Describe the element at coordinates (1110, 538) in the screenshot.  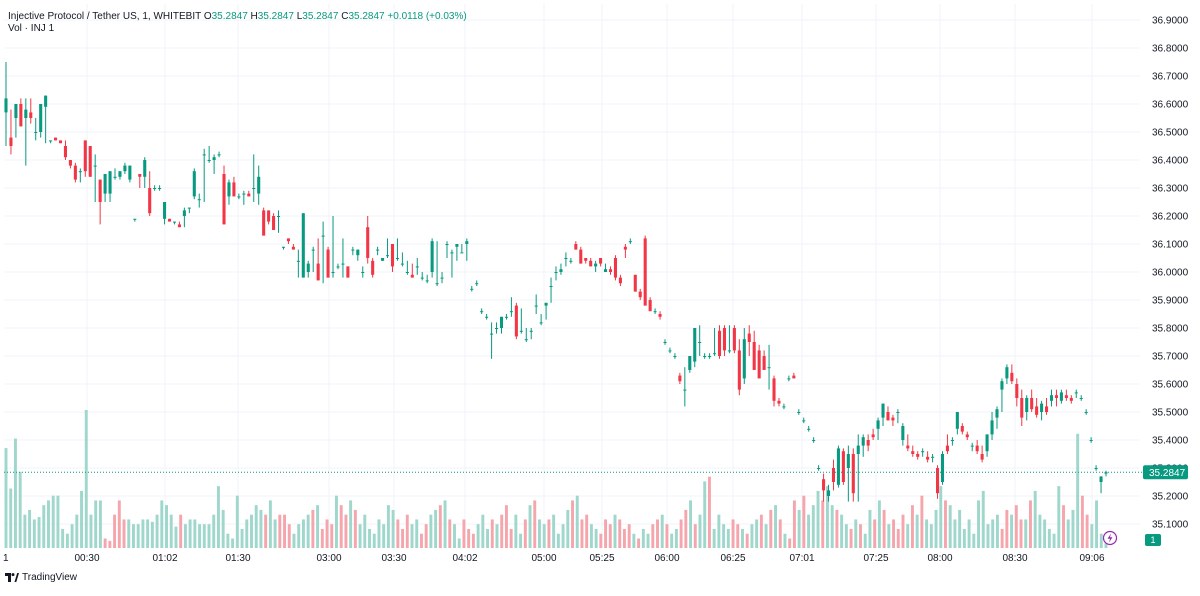
I see `lightning-icon` at that location.